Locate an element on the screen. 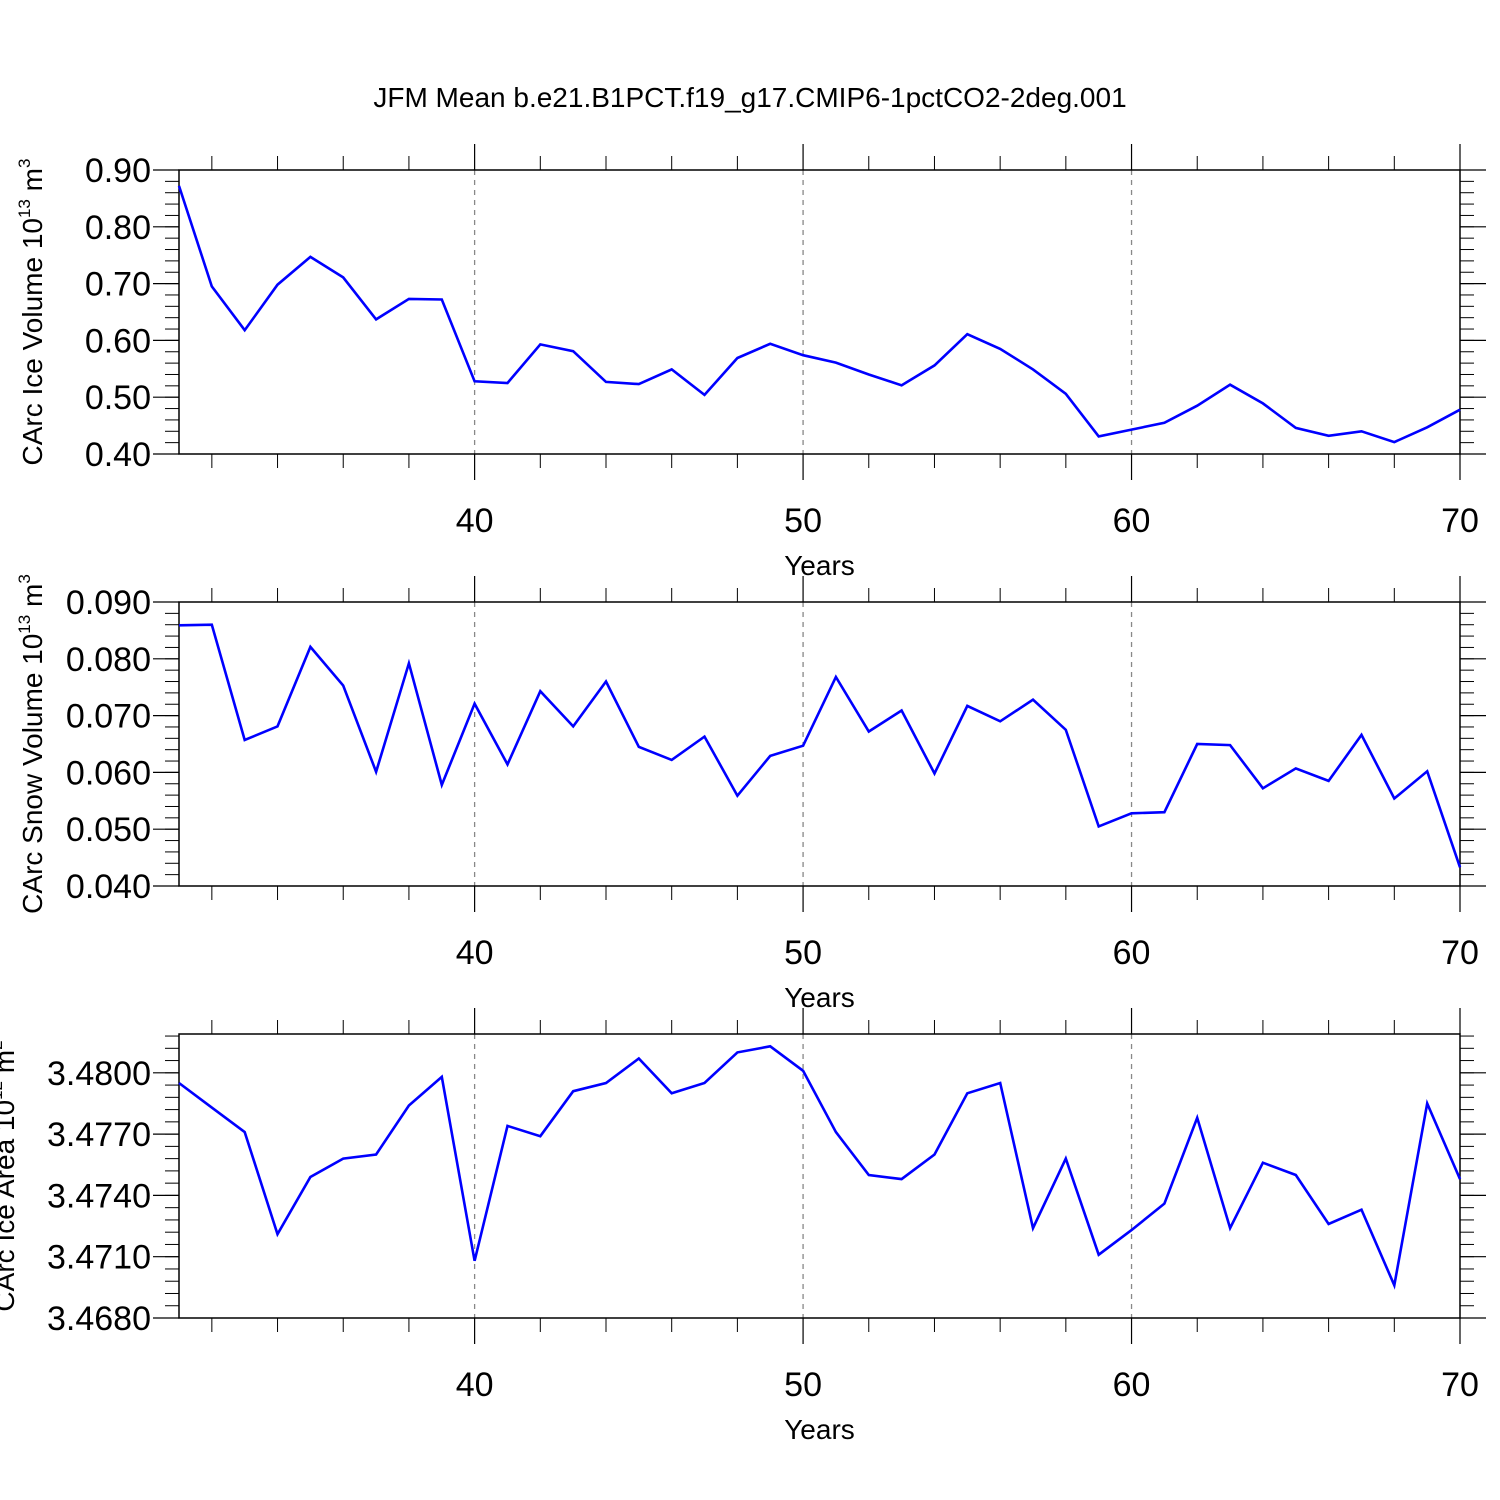  y-axis-label: CArc Ice Volume 1013 m3 is located at coordinates (31, 312).